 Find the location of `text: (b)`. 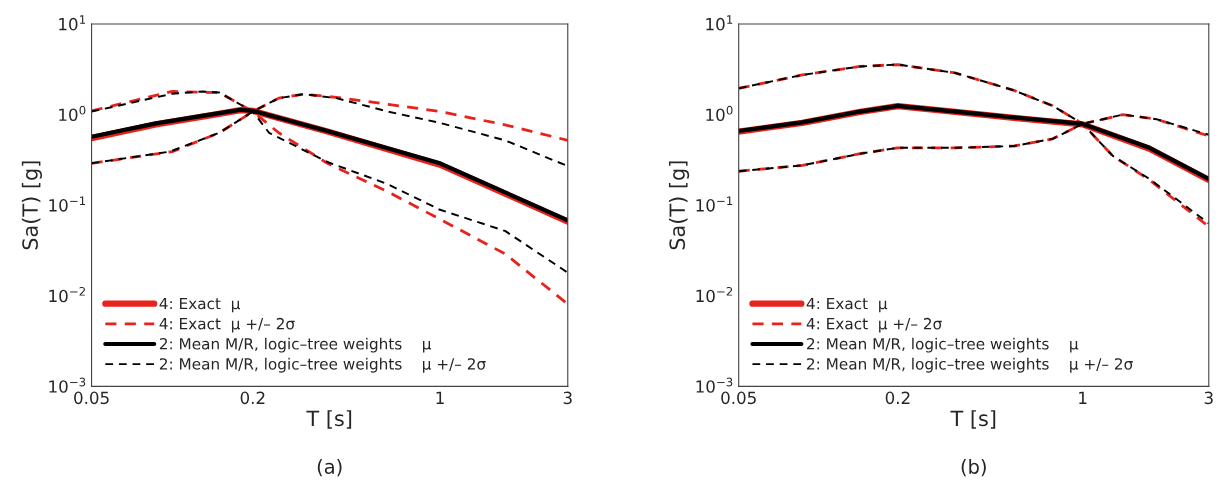

text: (b) is located at coordinates (973, 467).